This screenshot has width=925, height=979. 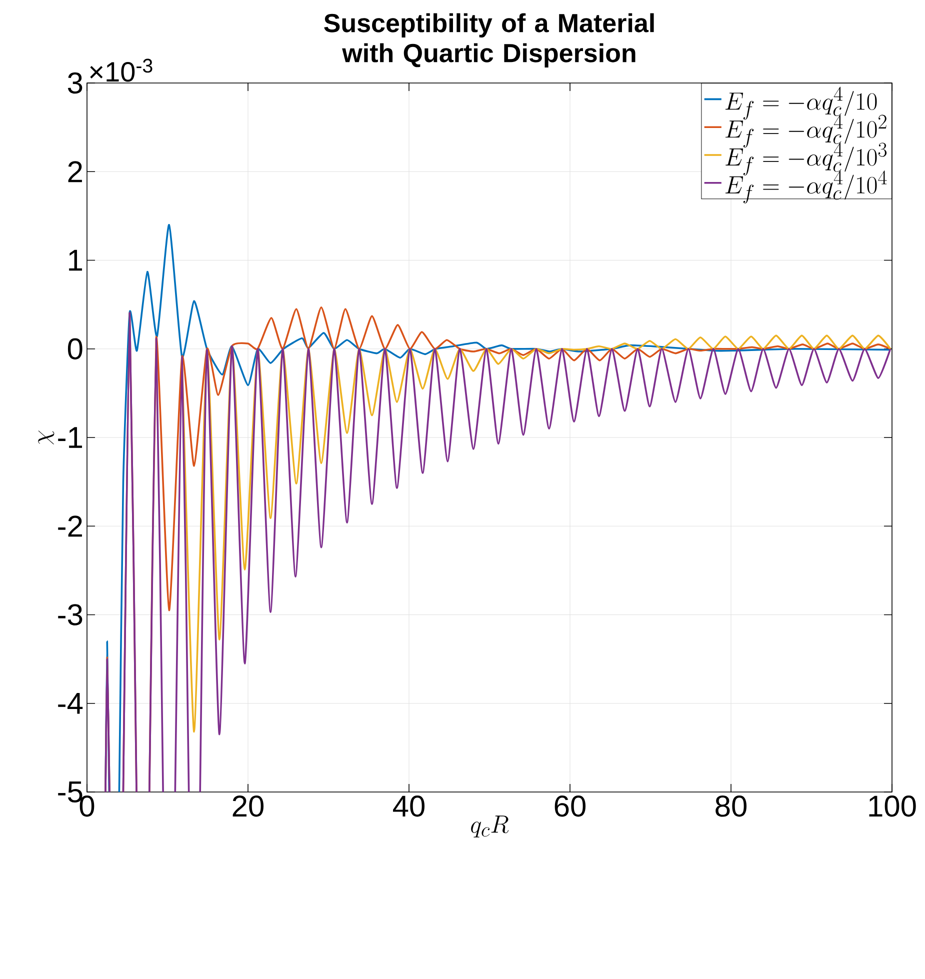 I want to click on y-tick-label: -1, so click(x=70, y=437).